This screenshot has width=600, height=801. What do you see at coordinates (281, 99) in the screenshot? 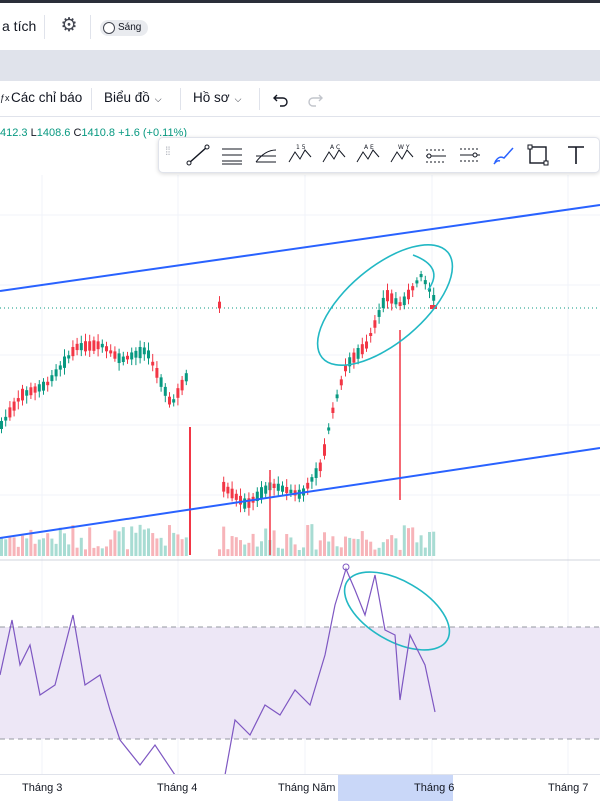
I see `undo-icon` at bounding box center [281, 99].